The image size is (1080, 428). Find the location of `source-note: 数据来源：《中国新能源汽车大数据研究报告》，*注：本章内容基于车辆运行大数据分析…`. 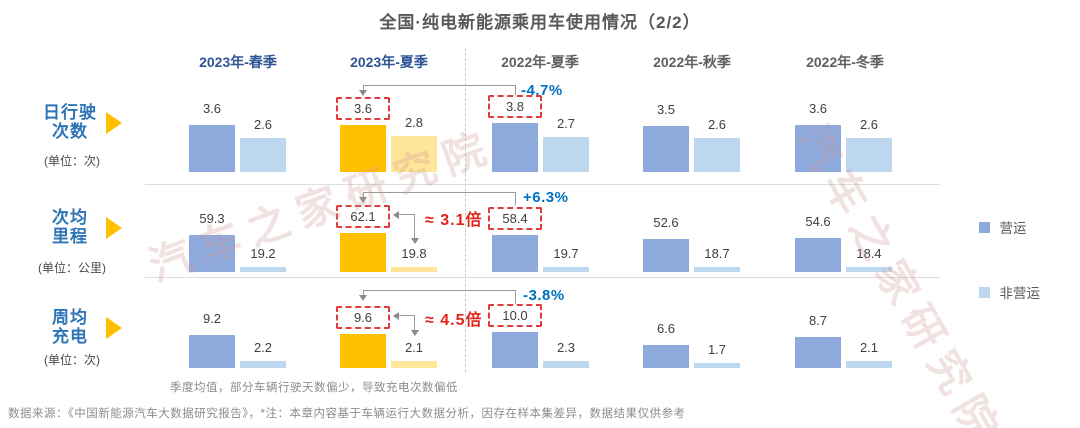

source-note: 数据来源：《中国新能源汽车大数据研究报告》，*注：本章内容基于车辆运行大数据分析… is located at coordinates (347, 414).